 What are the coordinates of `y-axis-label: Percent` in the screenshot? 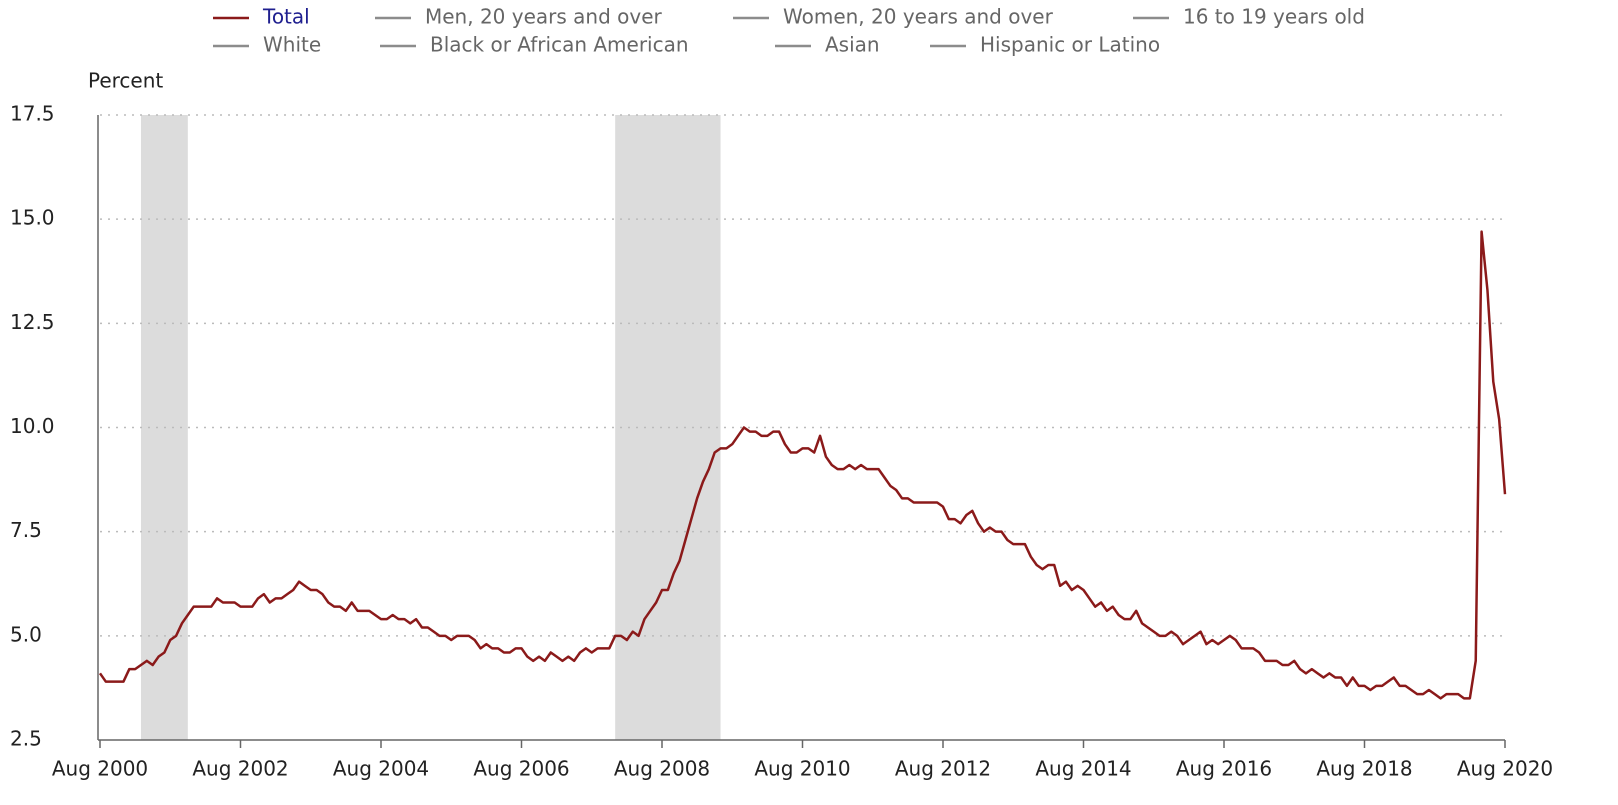 It's located at (125, 81).